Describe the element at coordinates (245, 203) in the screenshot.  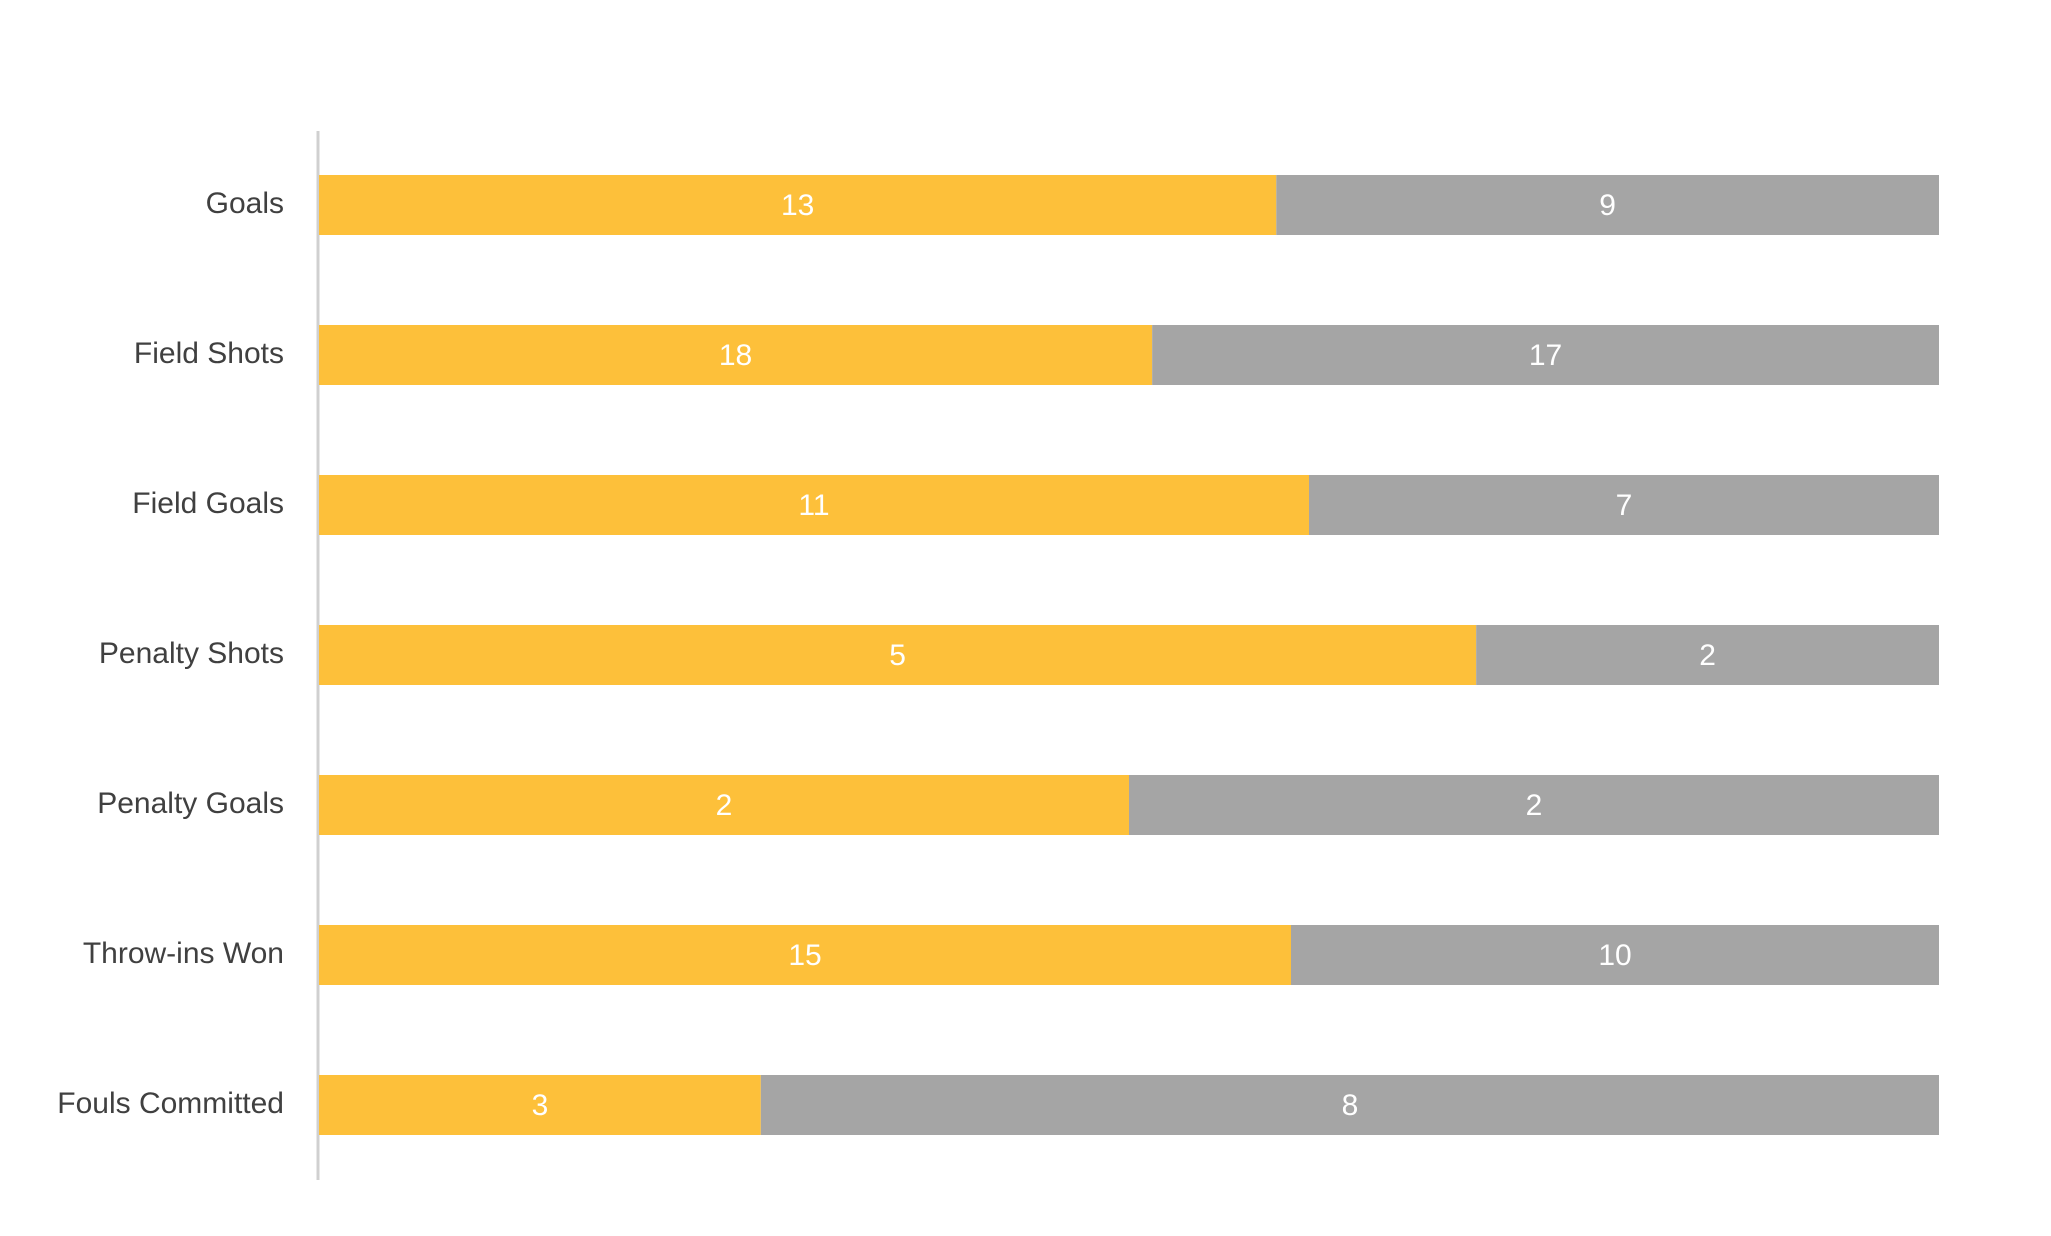
I see `category-label: Goals` at that location.